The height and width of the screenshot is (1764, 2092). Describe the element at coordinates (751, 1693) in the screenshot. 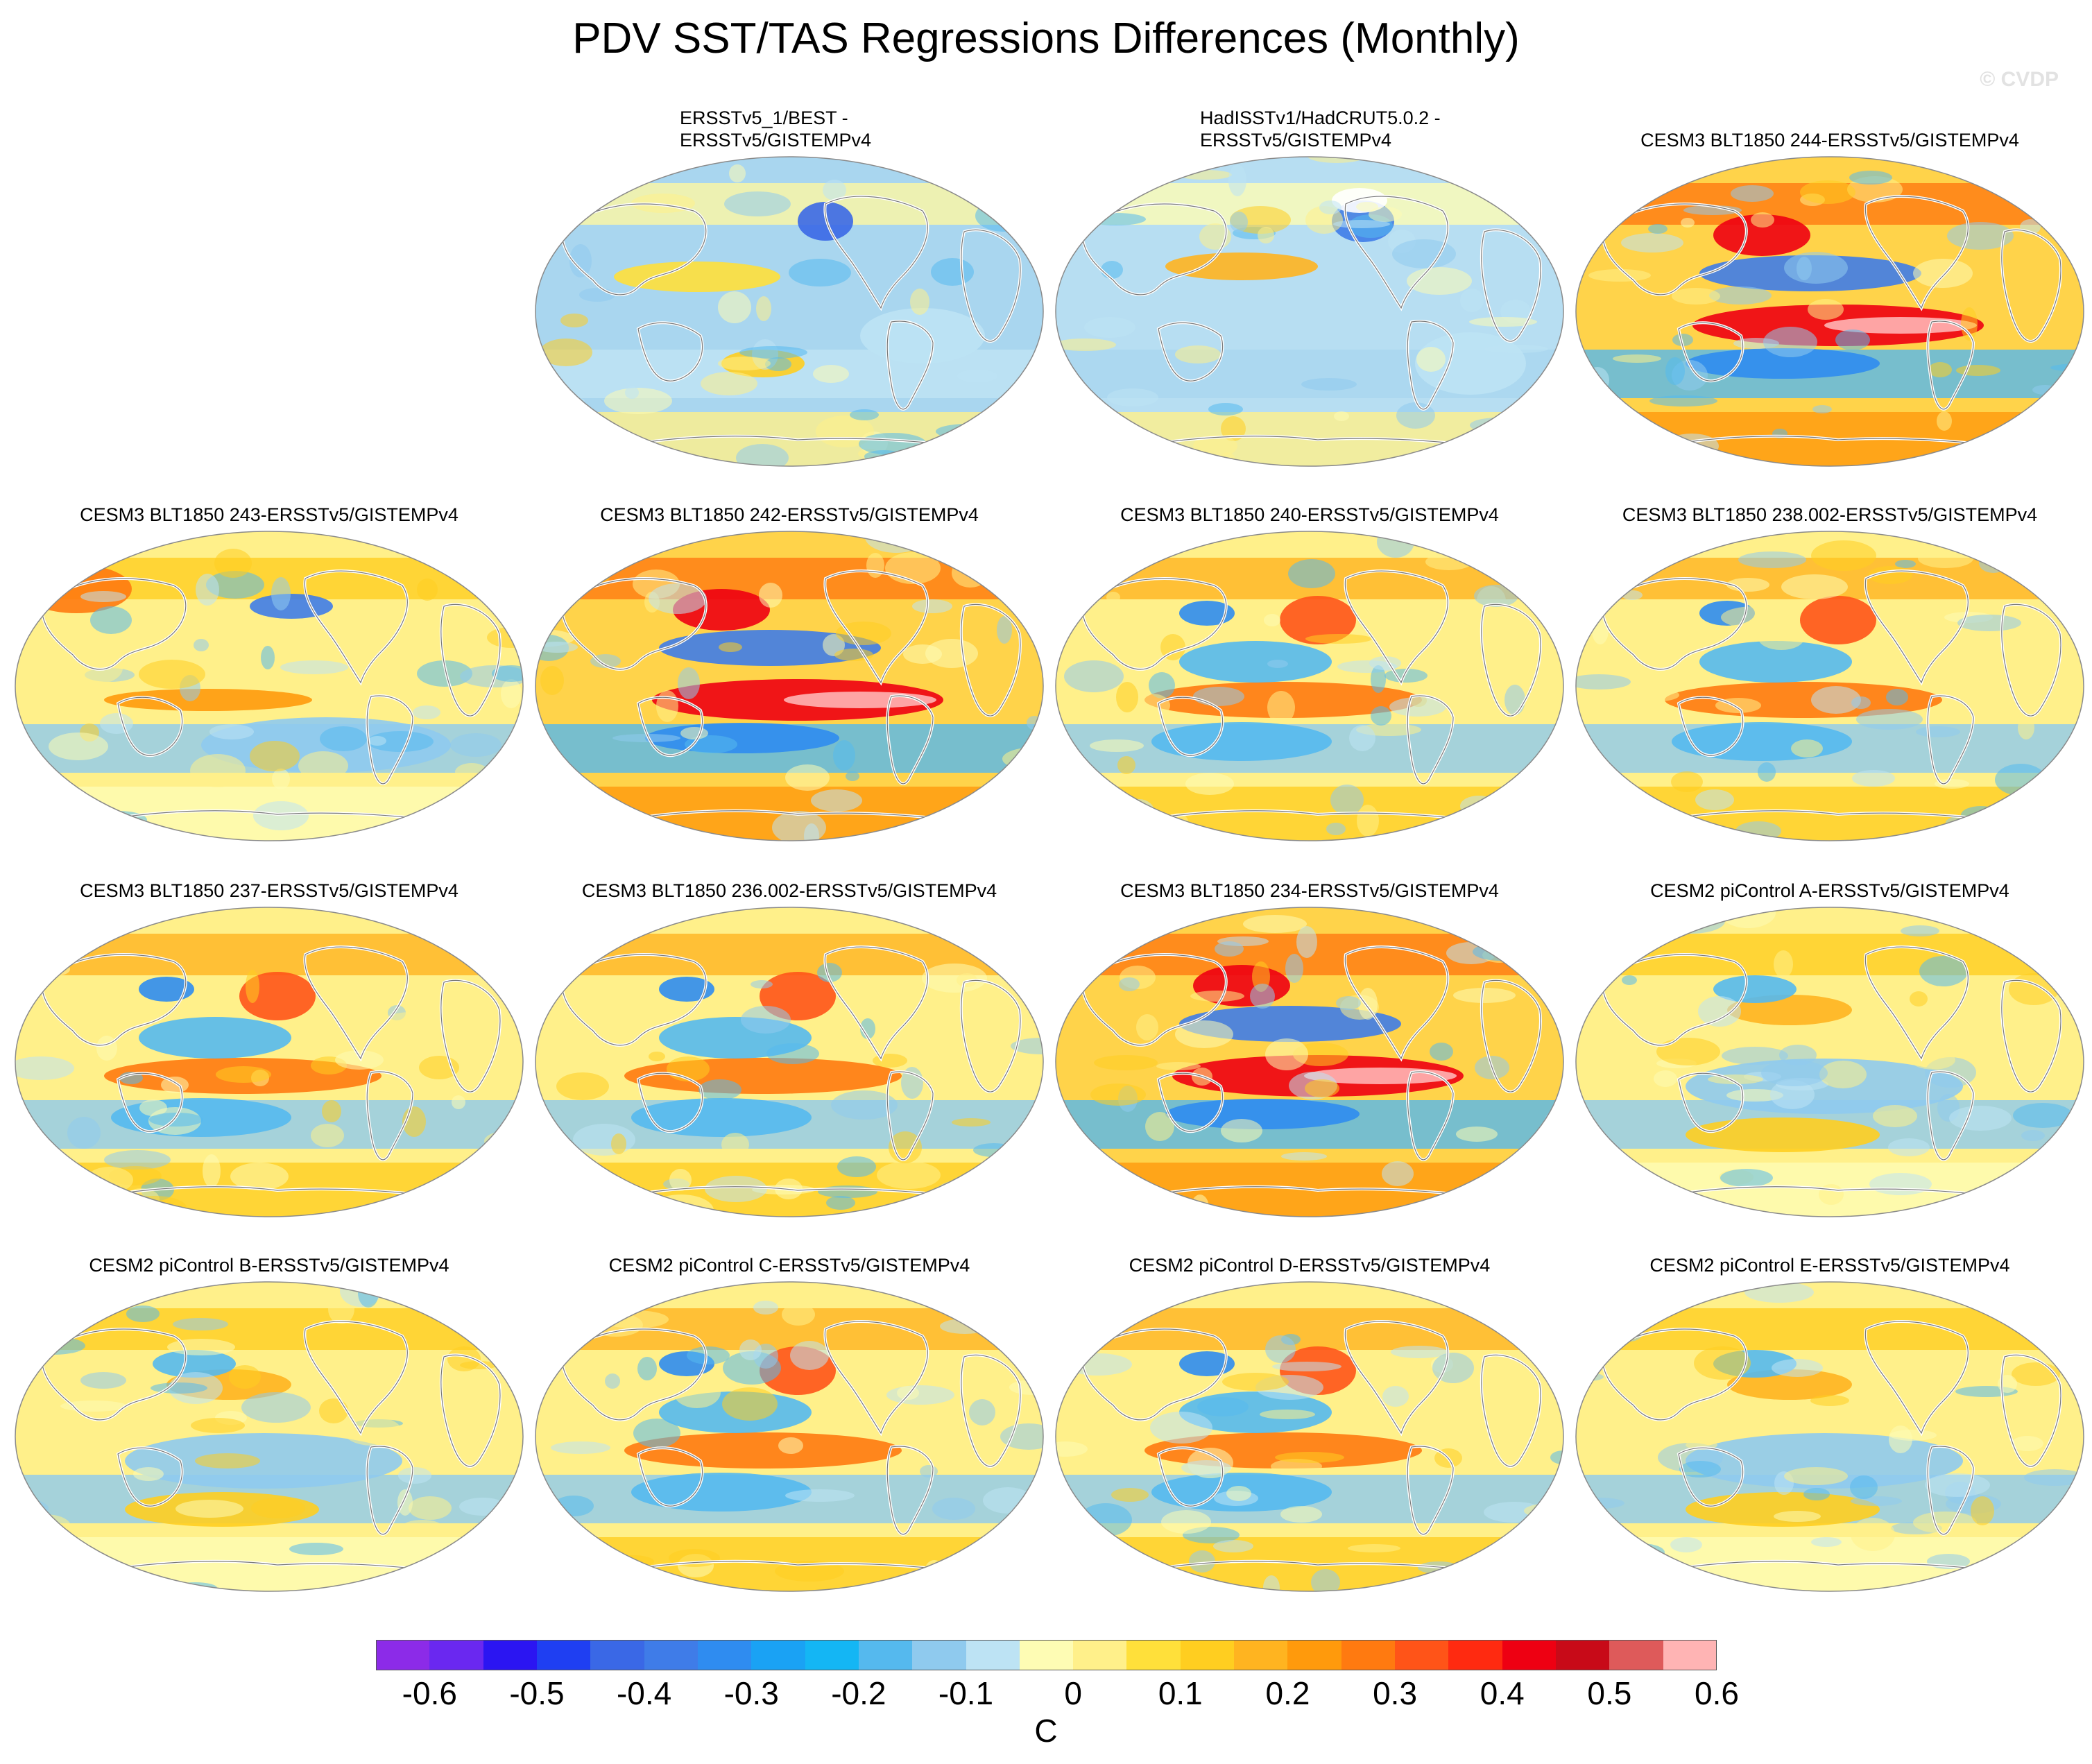

I see `colorbar-tick-label: -0.3` at that location.